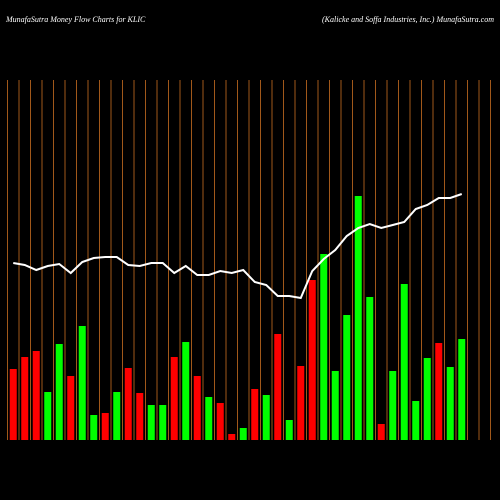 This screenshot has height=500, width=500. Describe the element at coordinates (75, 19) in the screenshot. I see `chart-title: MunafaSutra Money Flow Charts for KLIC` at that location.